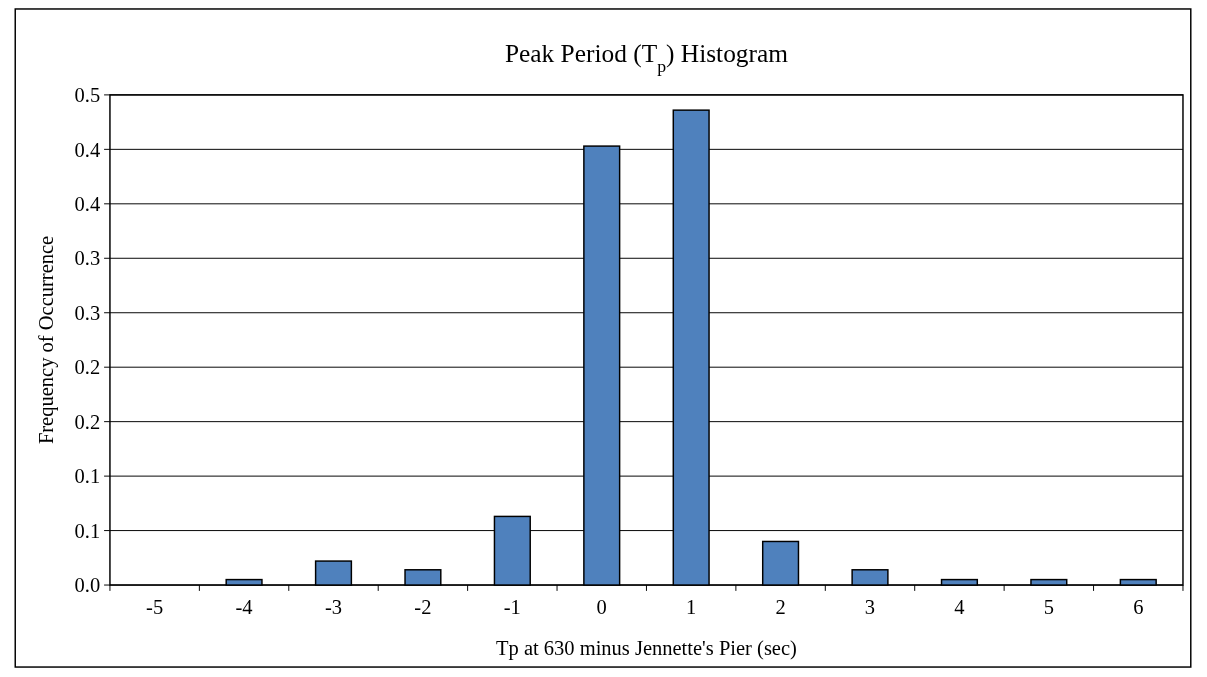 Image resolution: width=1207 pixels, height=677 pixels. I want to click on x-tick-label: -4, so click(244, 607).